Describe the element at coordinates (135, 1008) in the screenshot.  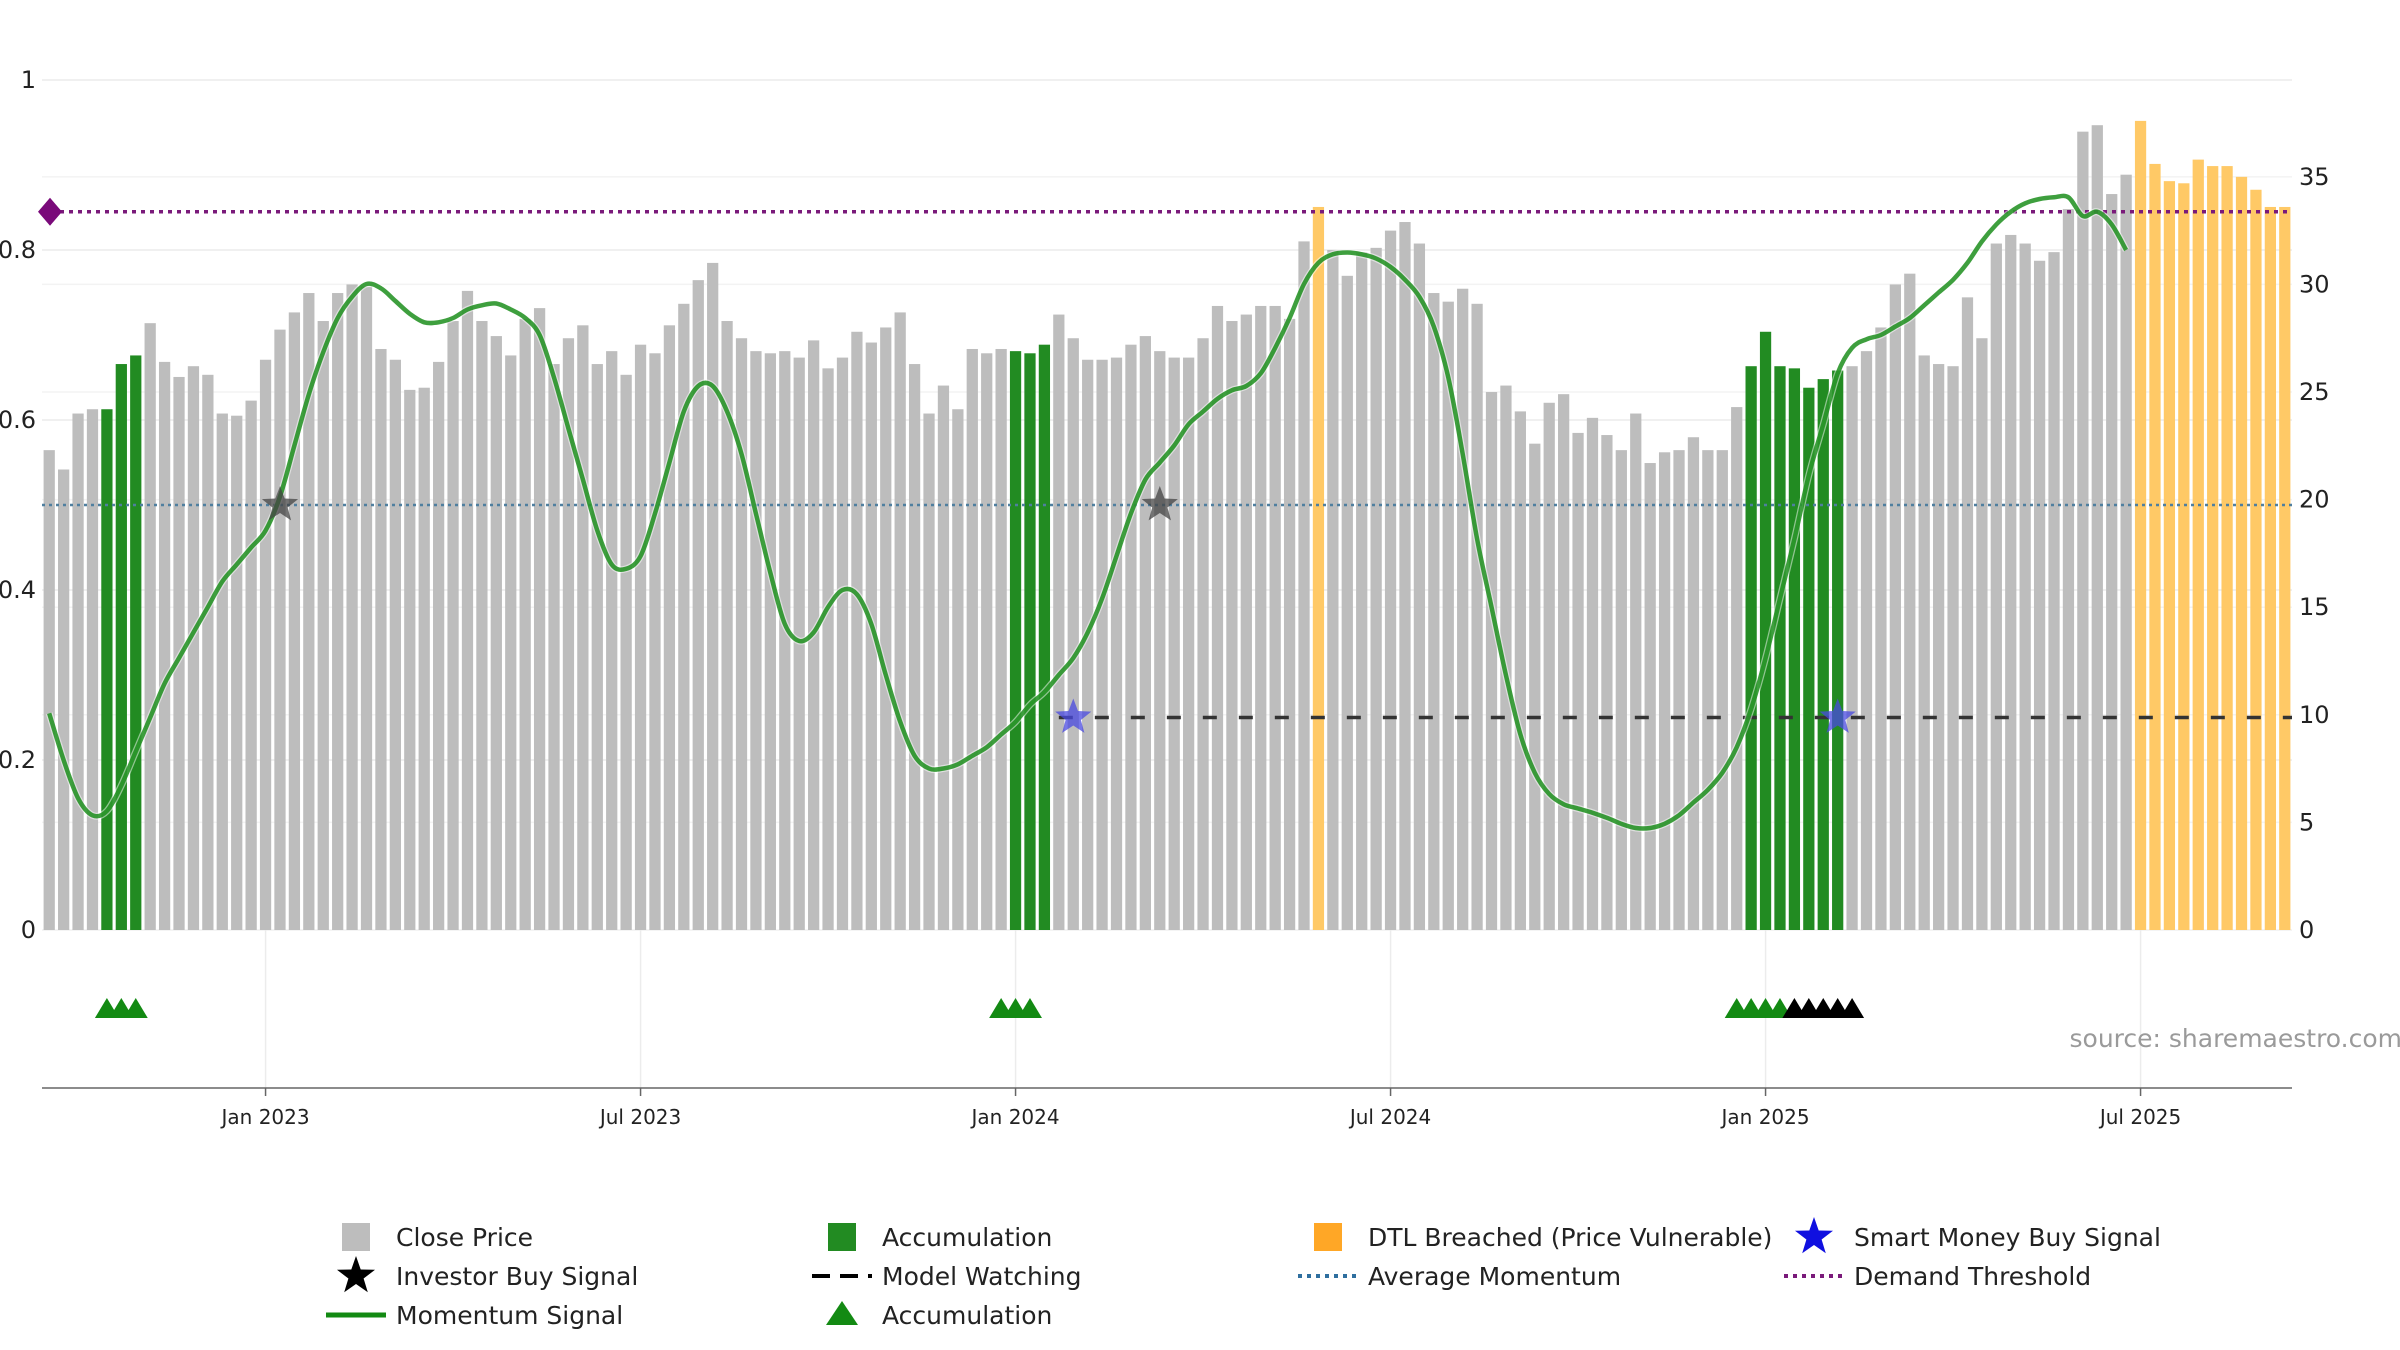
I see `accumulation-triangle` at that location.